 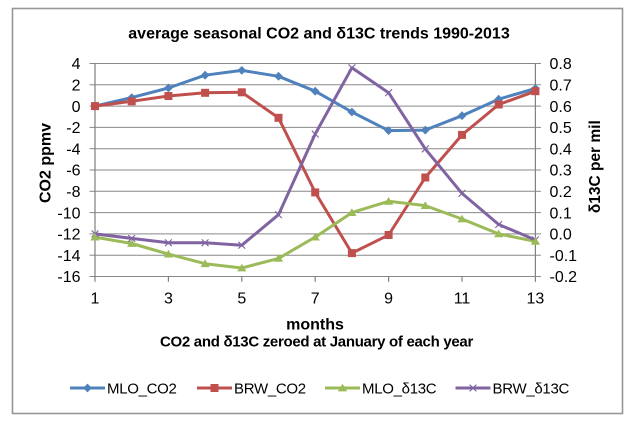 What do you see at coordinates (561, 64) in the screenshot?
I see `svg-text: 0.8` at bounding box center [561, 64].